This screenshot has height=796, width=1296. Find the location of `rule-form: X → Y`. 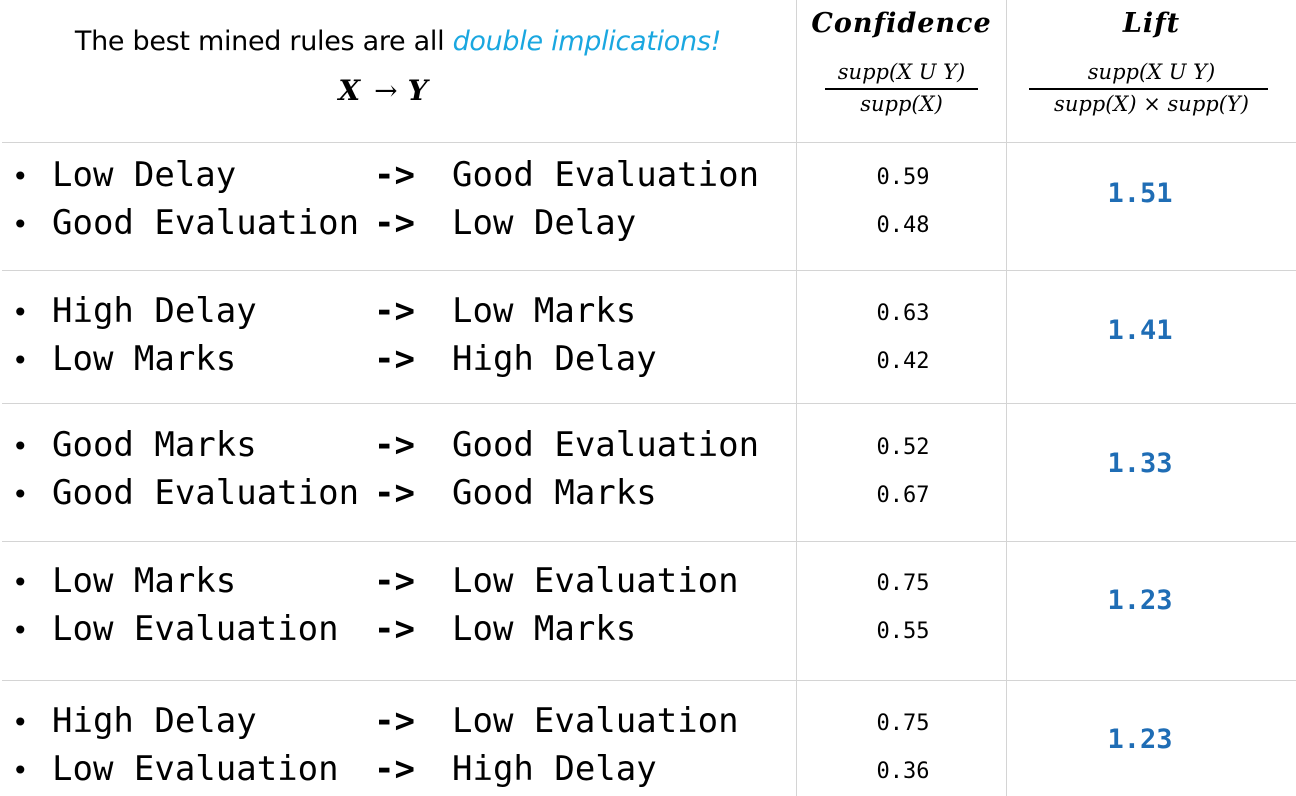

rule-form: X → Y is located at coordinates (383, 90).